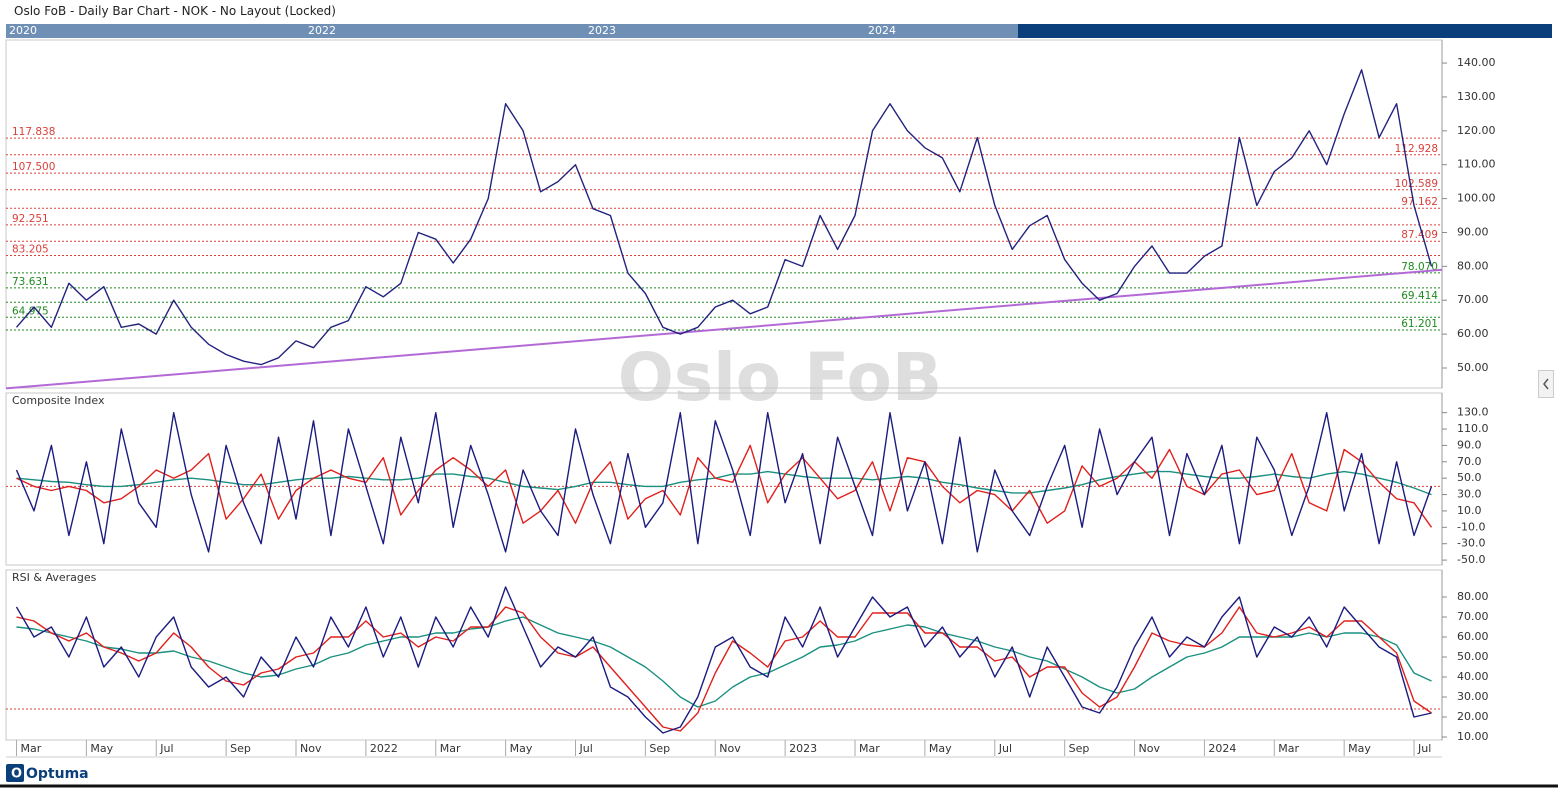 The height and width of the screenshot is (789, 1558). Describe the element at coordinates (58, 400) in the screenshot. I see `panel-title: Composite Index` at that location.